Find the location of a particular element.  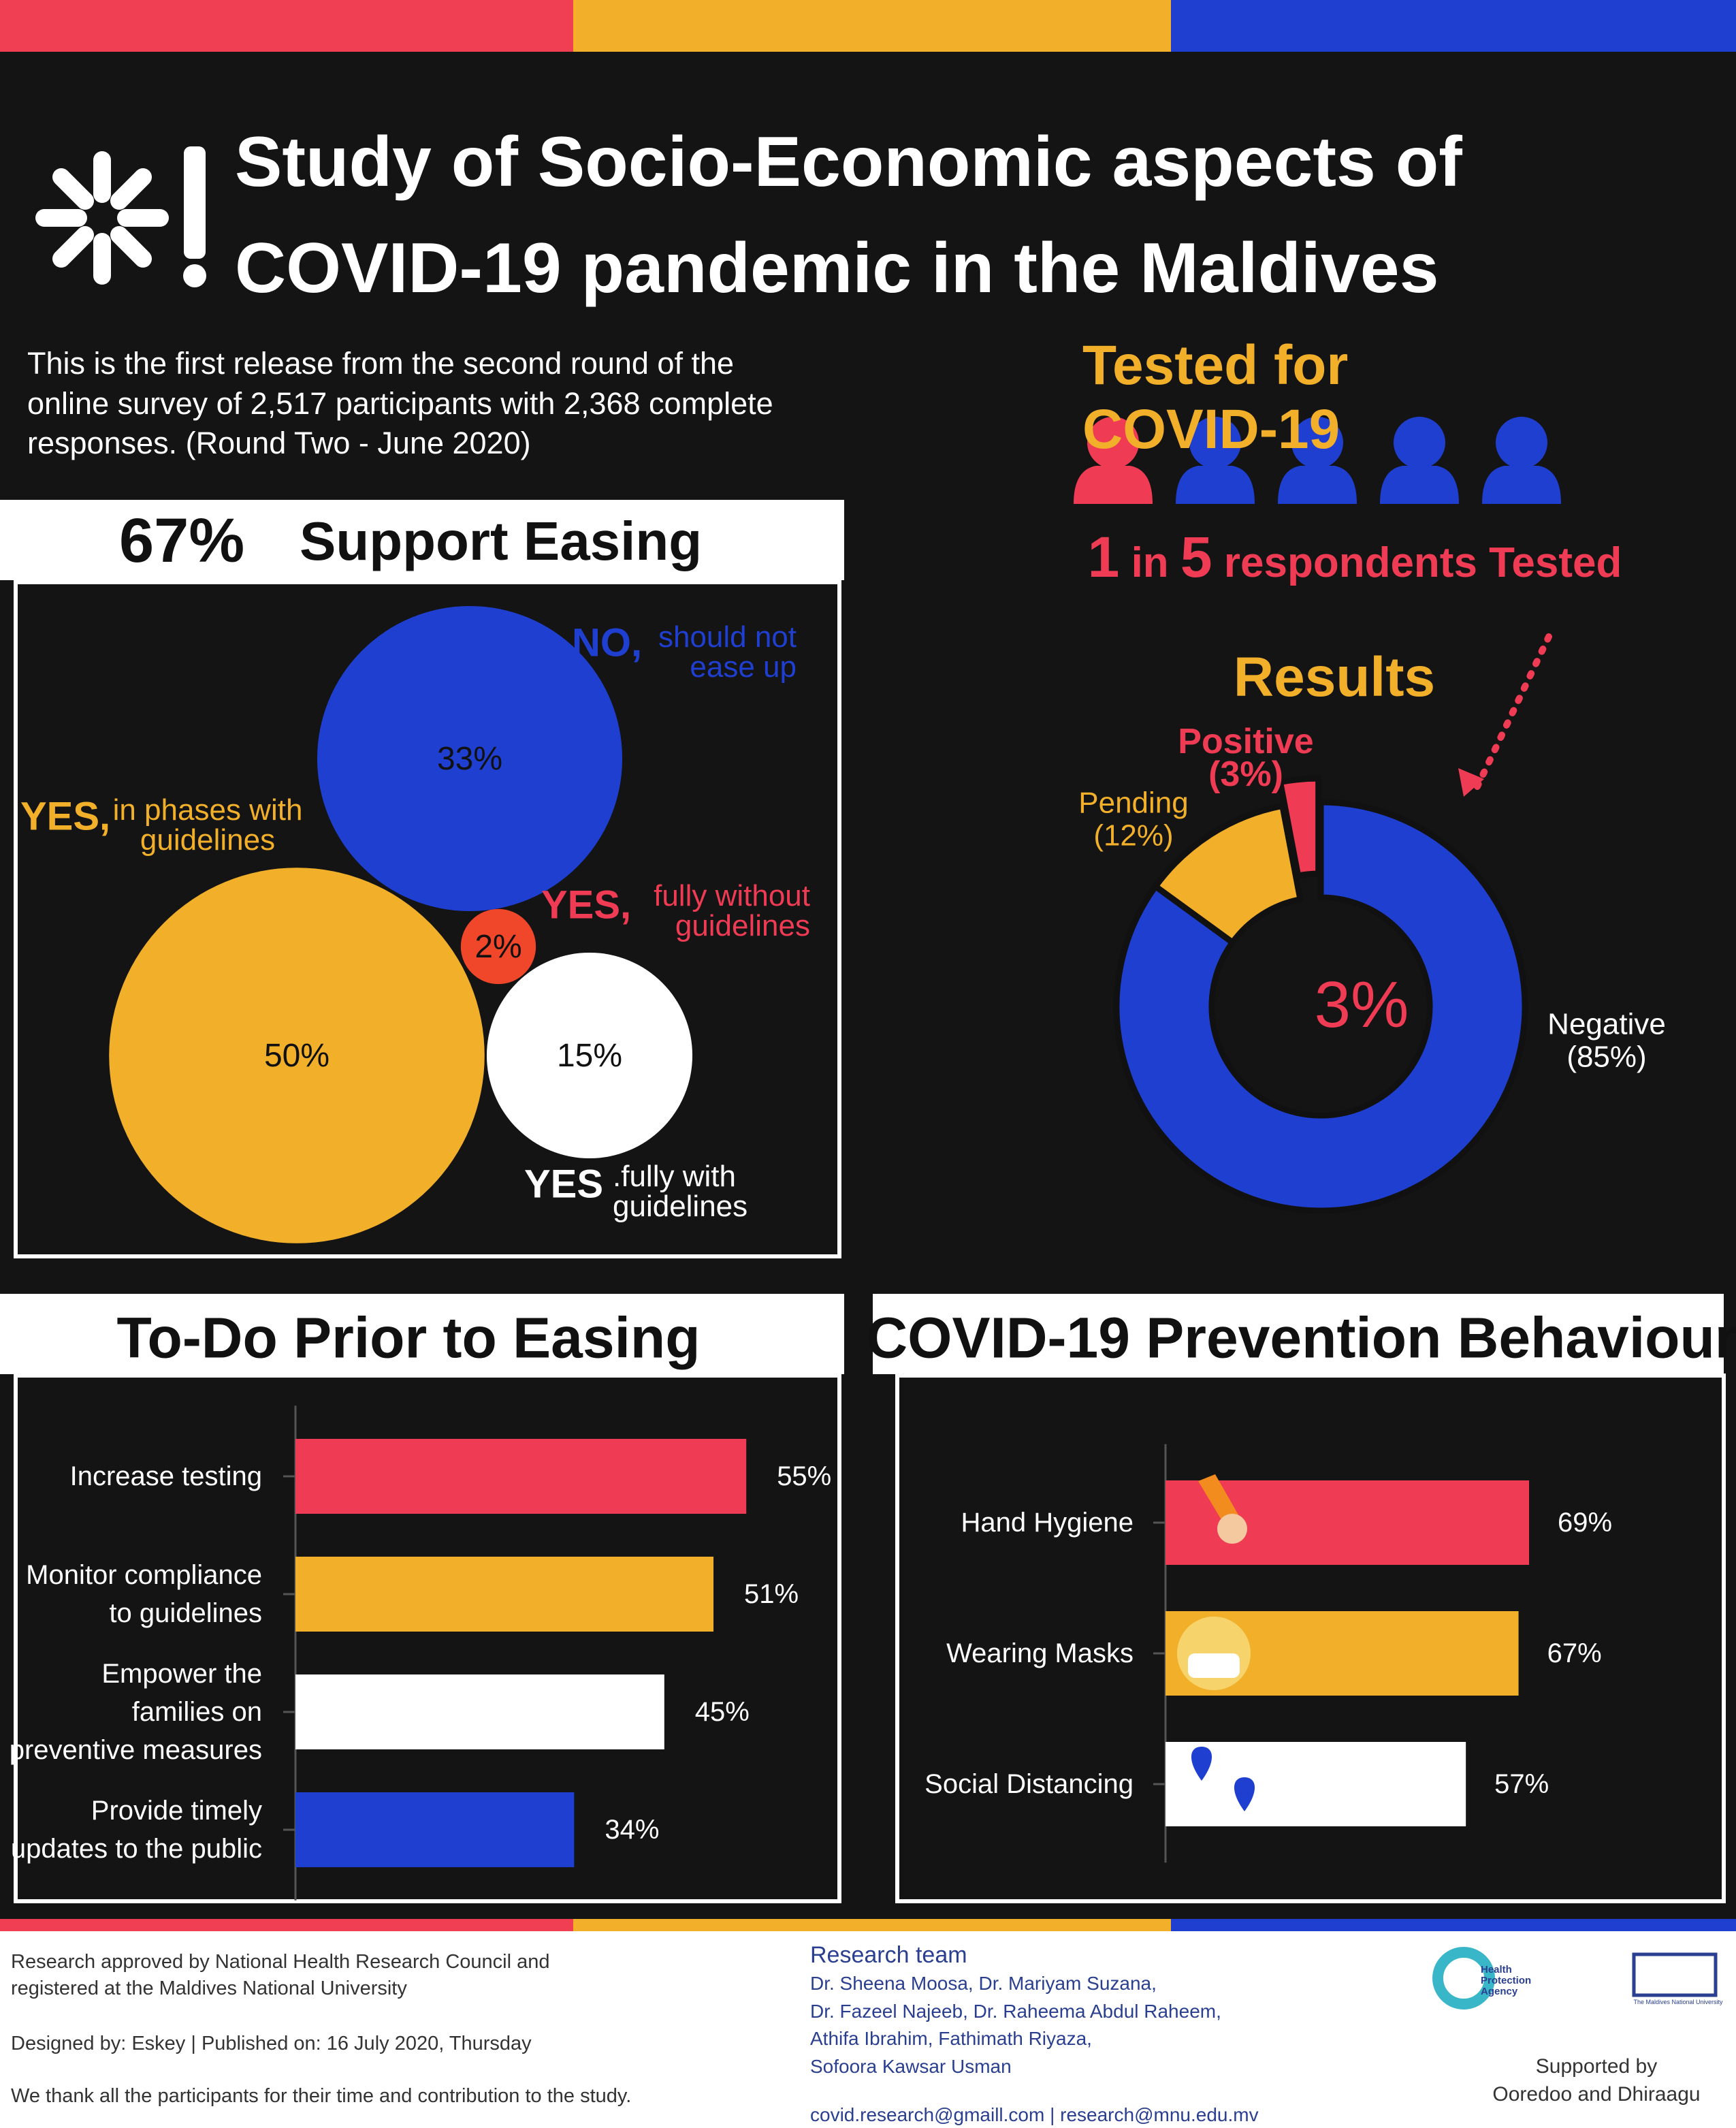

tested-total: 5 is located at coordinates (1196, 557).